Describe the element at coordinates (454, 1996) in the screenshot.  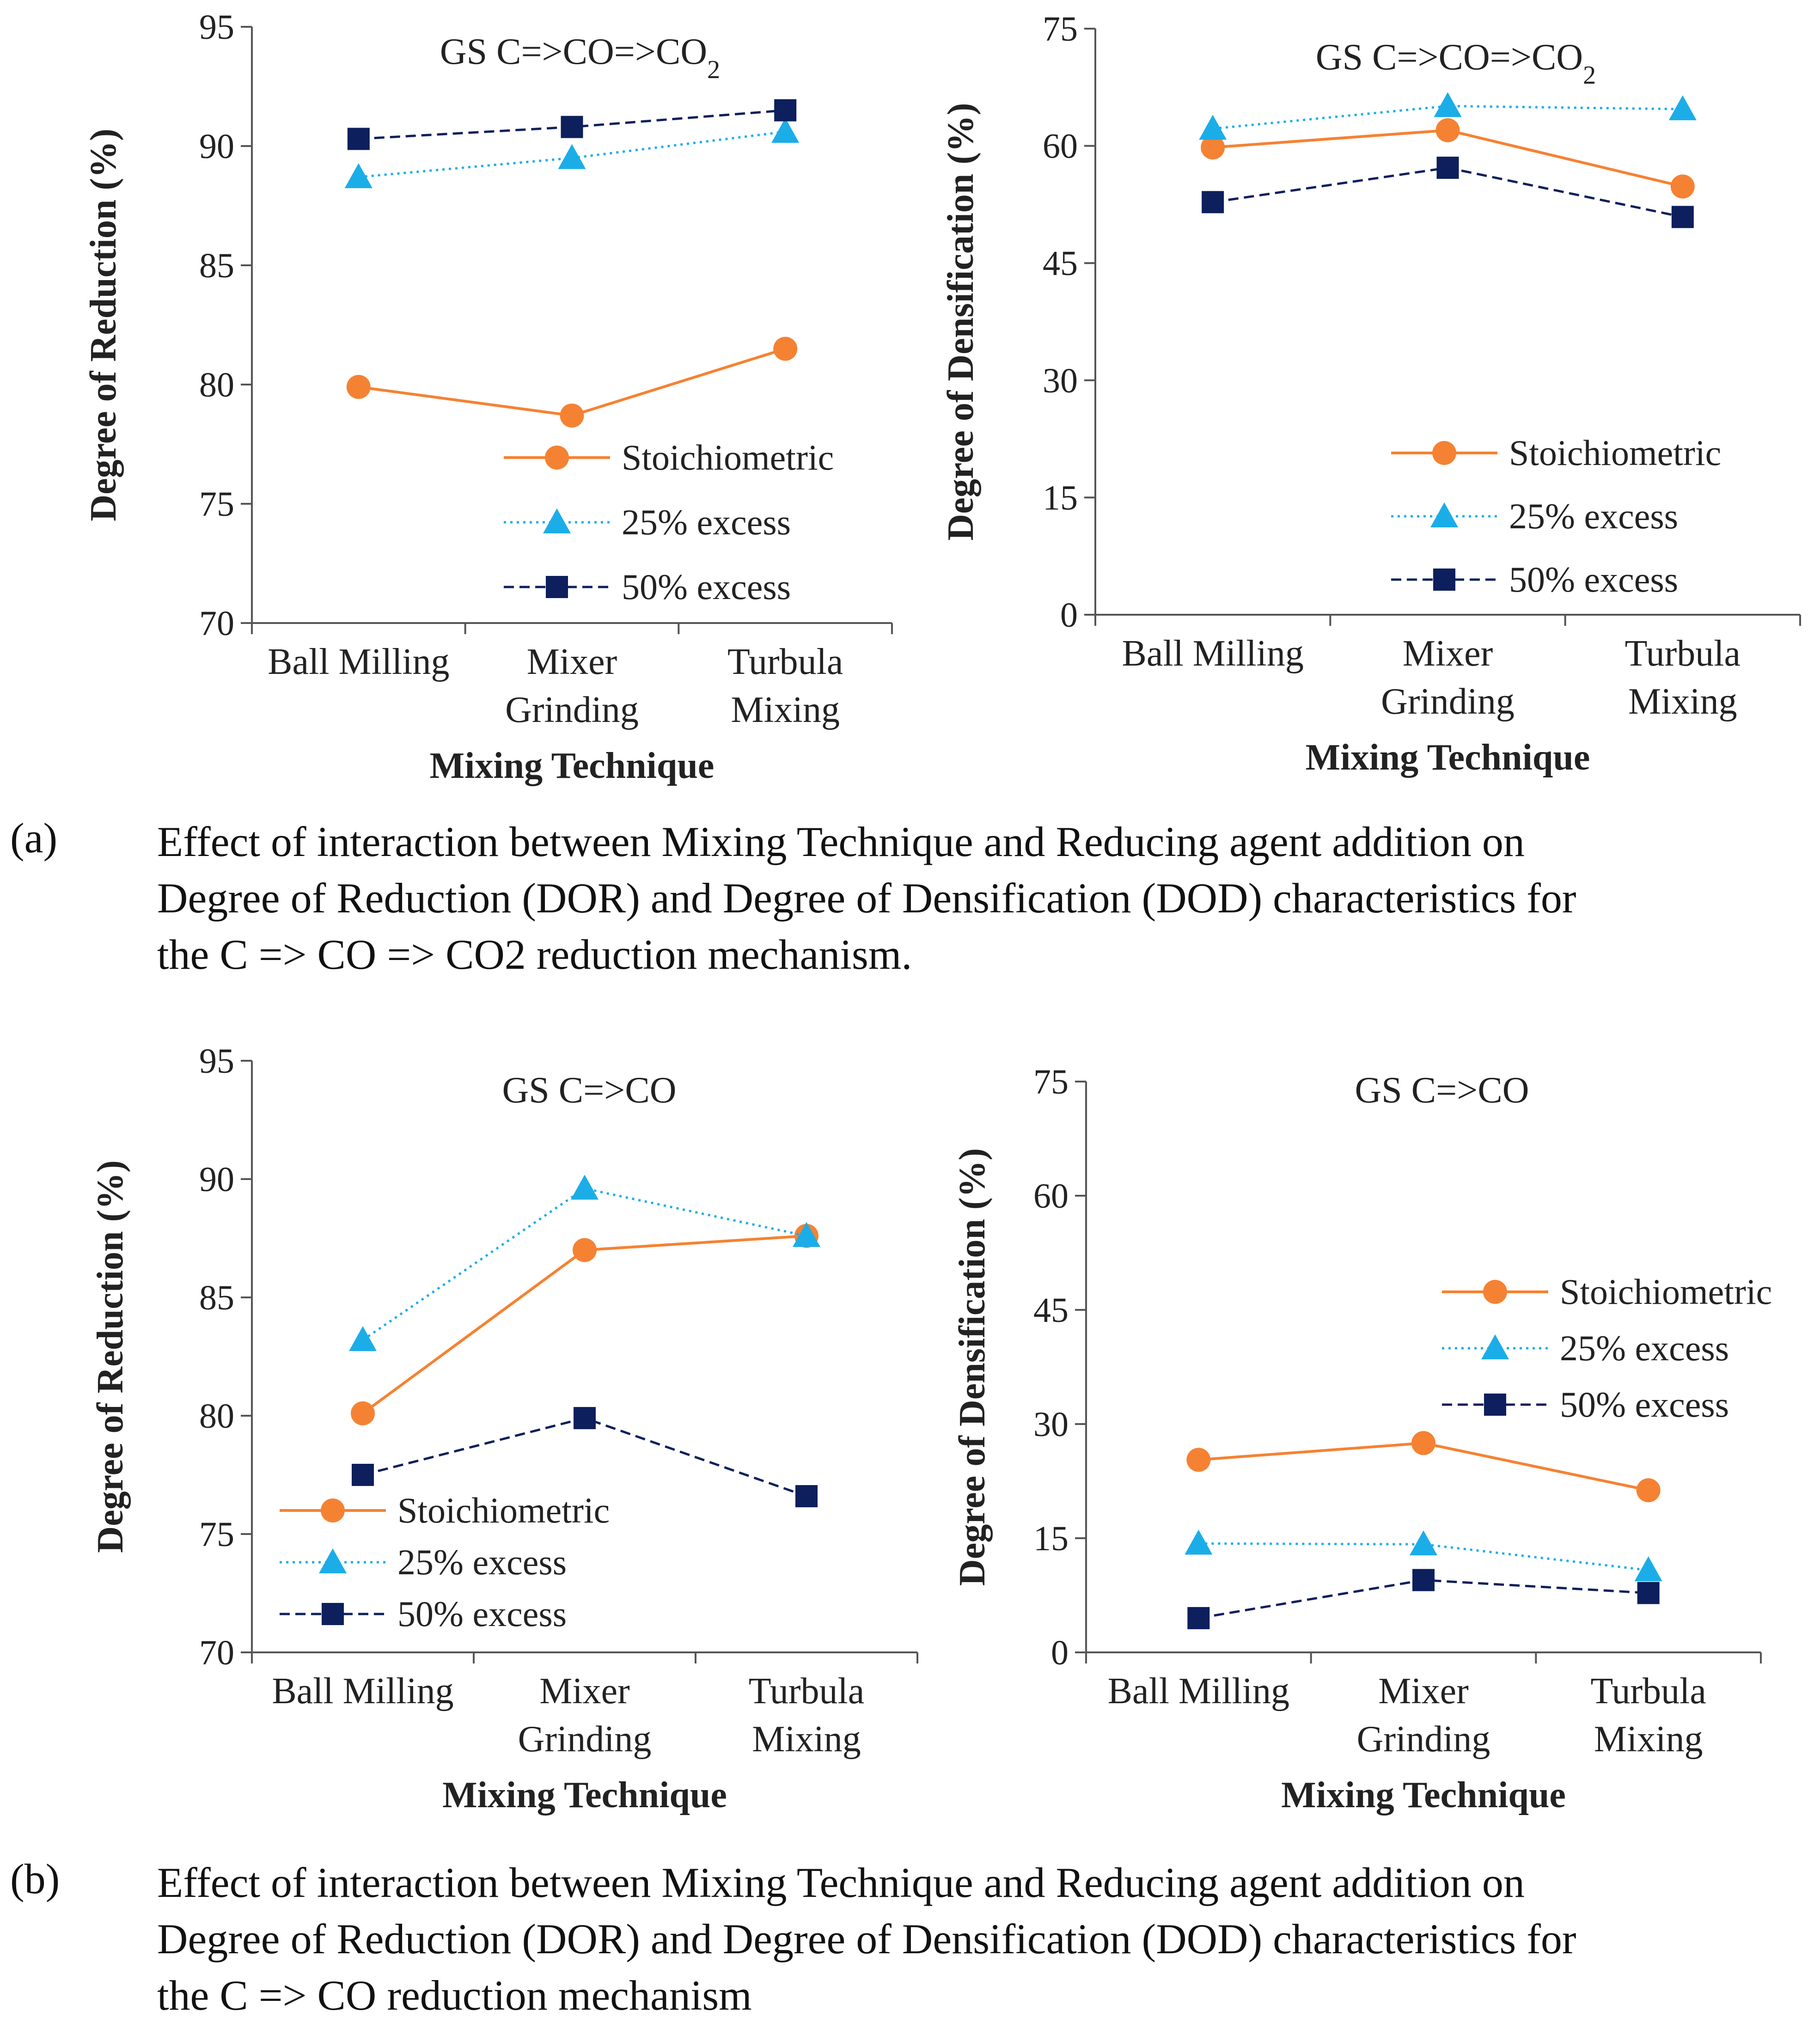
I see `caption-b-line-3: the C => CO reduction mechanism` at that location.